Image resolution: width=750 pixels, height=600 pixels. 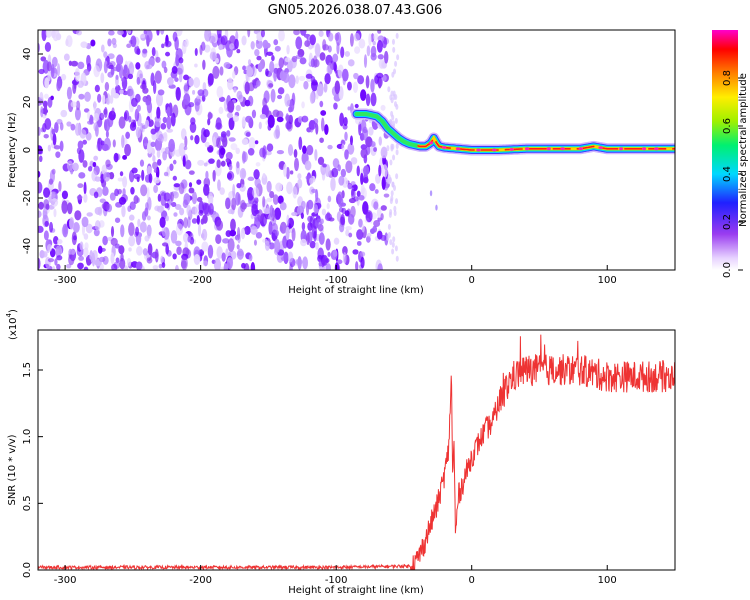 What do you see at coordinates (727, 174) in the screenshot?
I see `colorbar-tick-label: 0.4` at bounding box center [727, 174].